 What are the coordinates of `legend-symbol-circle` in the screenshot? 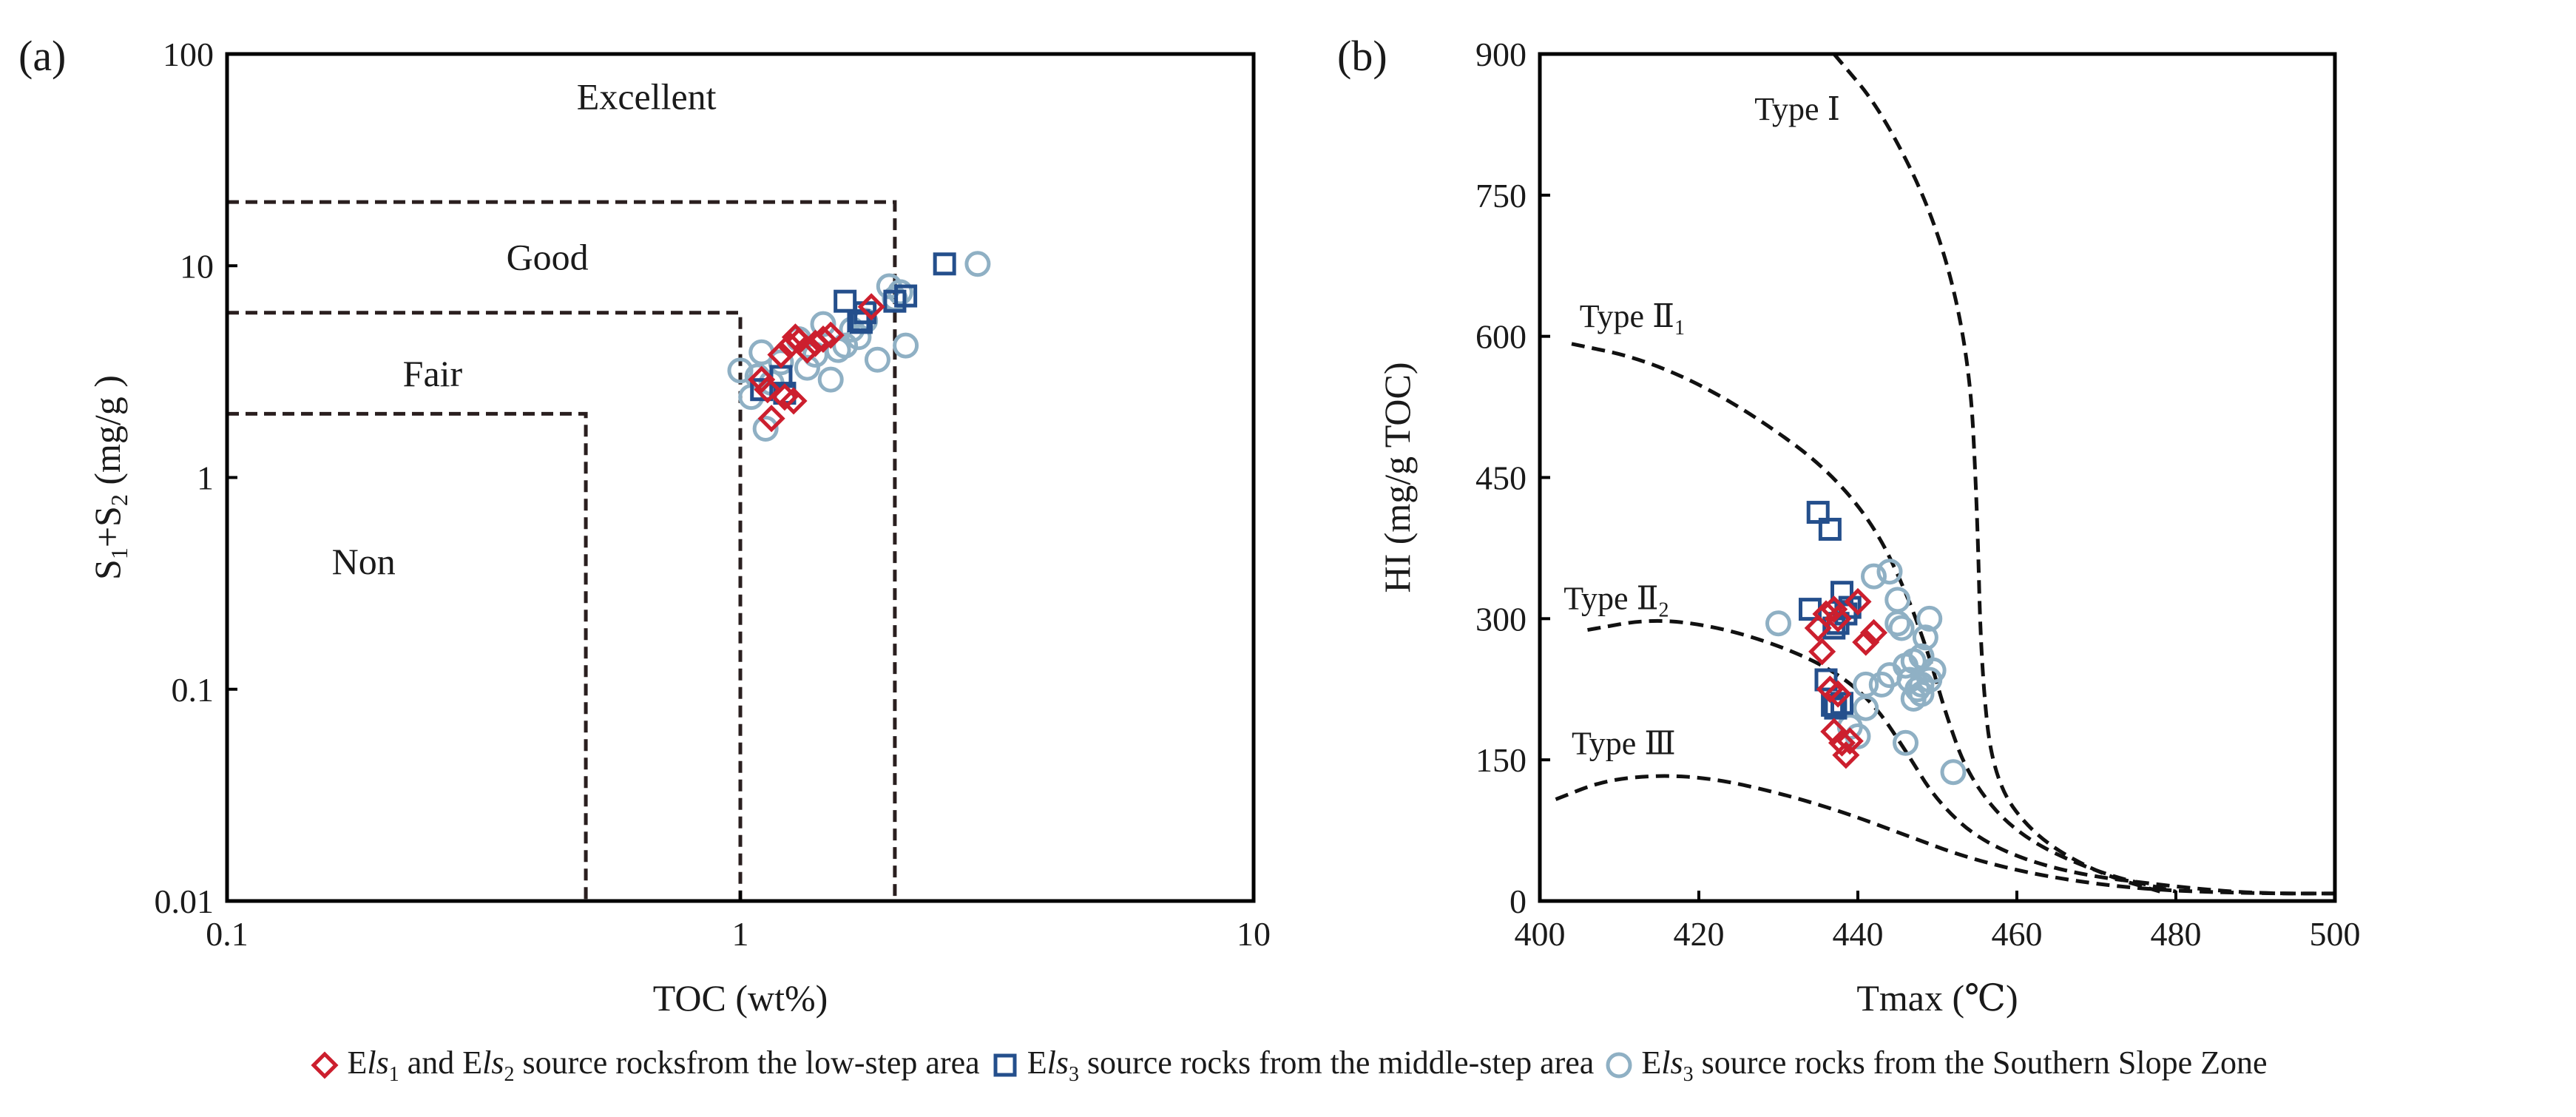 It's located at (1619, 1065).